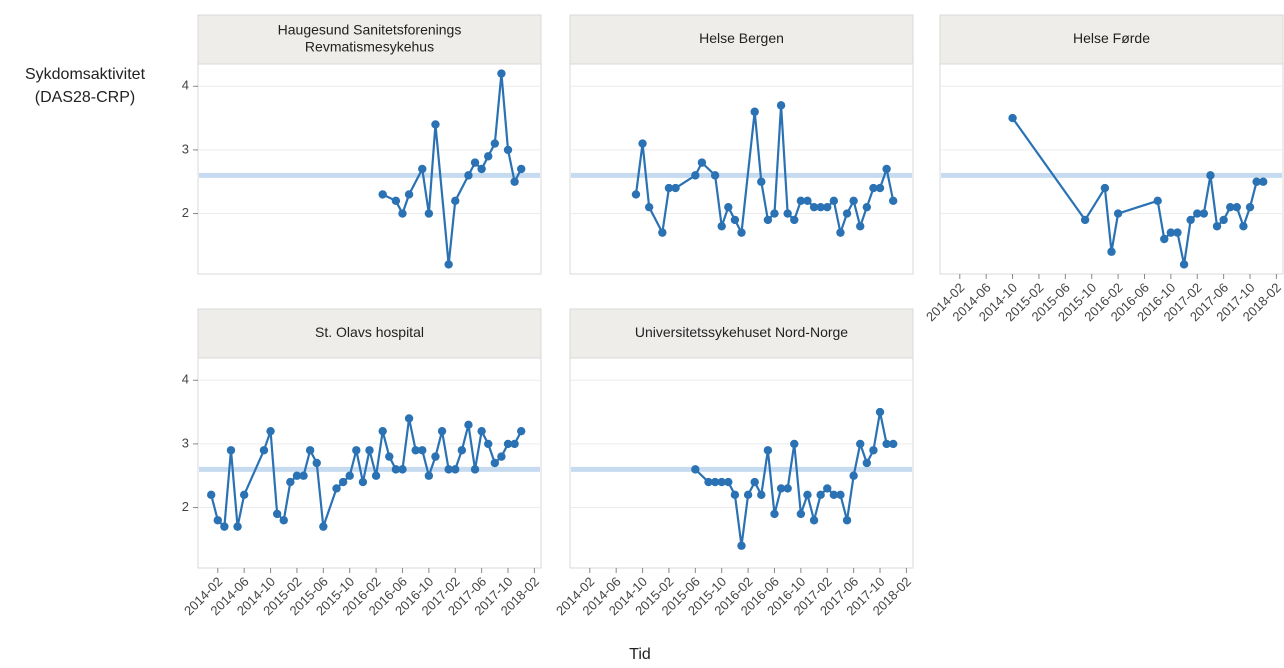 The width and height of the screenshot is (1284, 668). I want to click on panel-title: Helse Førde, so click(1111, 38).